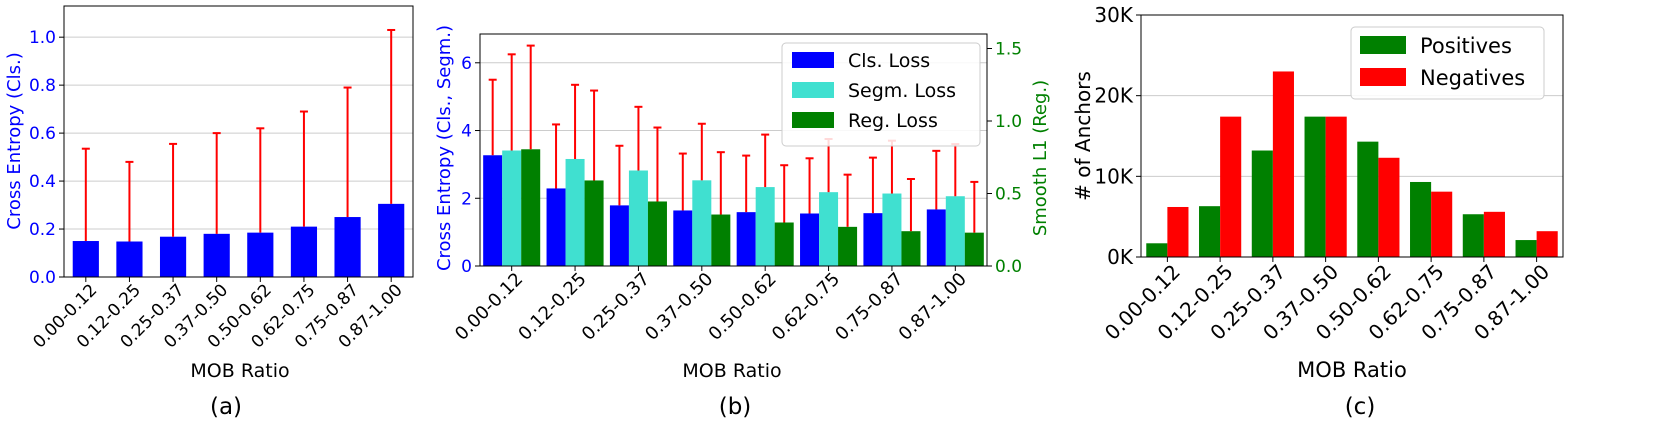 Image resolution: width=1661 pixels, height=443 pixels. What do you see at coordinates (466, 64) in the screenshot?
I see `y-tick-label: 6` at bounding box center [466, 64].